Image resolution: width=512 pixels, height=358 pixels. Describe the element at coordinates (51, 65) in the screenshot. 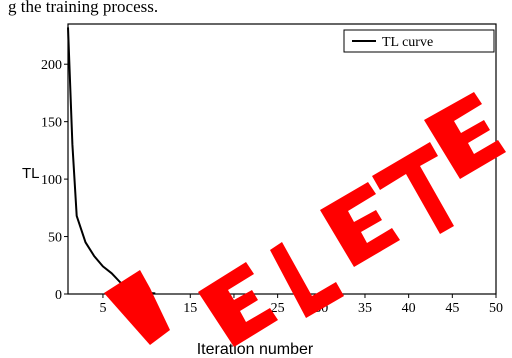

I see `y-tick-label: 200` at that location.